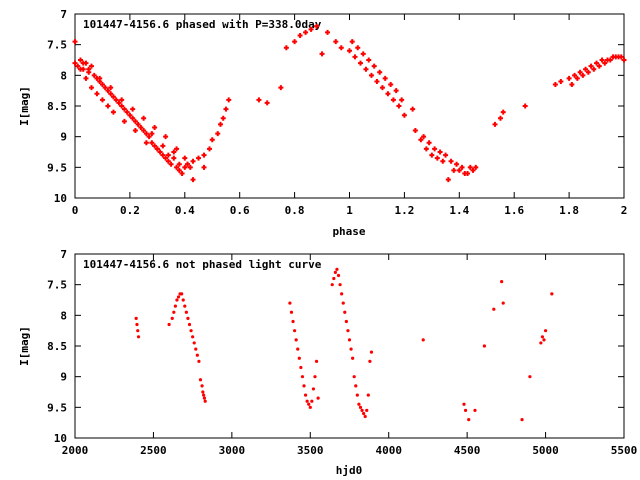 This screenshot has width=640, height=480. I want to click on unphased-x-tick-label: 5000, so click(545, 450).